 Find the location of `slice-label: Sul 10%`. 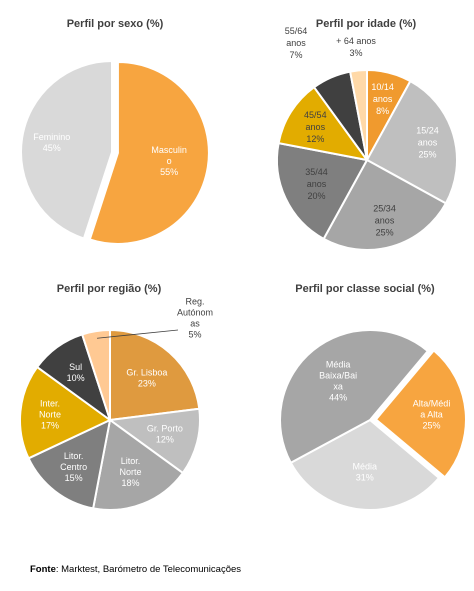

slice-label: Sul 10% is located at coordinates (76, 372).